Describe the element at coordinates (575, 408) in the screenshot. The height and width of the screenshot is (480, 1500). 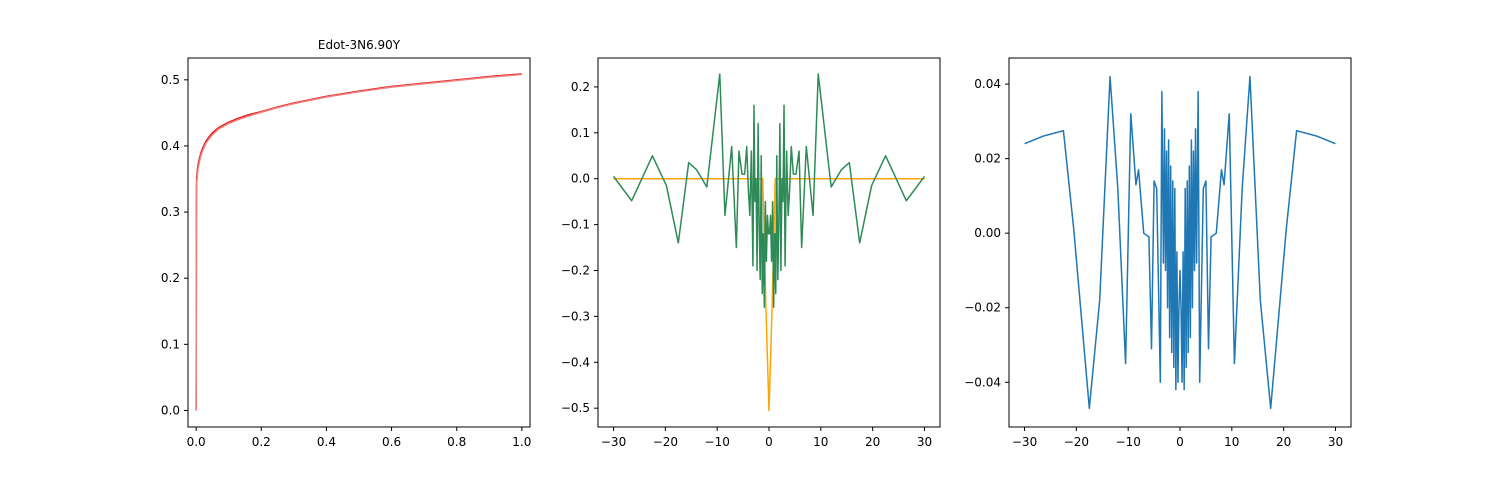
I see `chart-2-y-tick-label: −0.5` at that location.